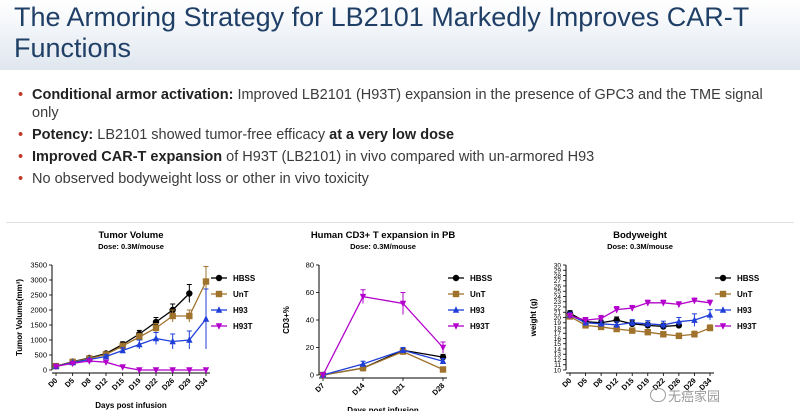 The height and width of the screenshot is (411, 800). What do you see at coordinates (558, 265) in the screenshot?
I see `y-tick-label: 30` at bounding box center [558, 265].